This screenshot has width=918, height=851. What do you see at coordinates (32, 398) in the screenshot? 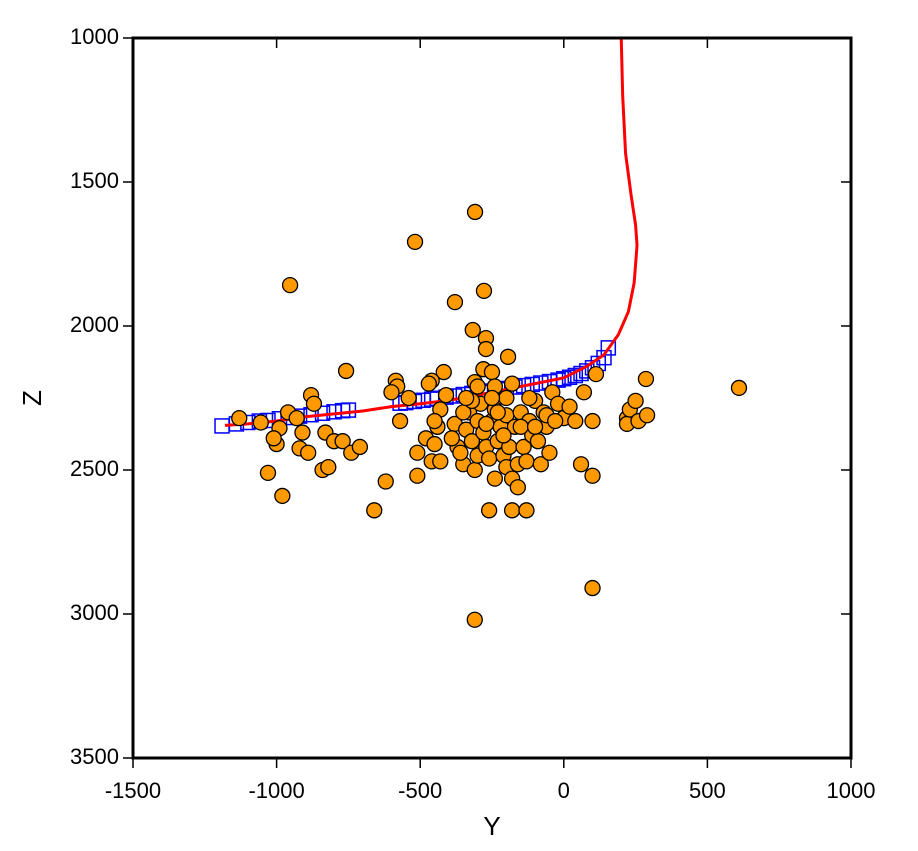
I see `y-axis-label: Z` at bounding box center [32, 398].